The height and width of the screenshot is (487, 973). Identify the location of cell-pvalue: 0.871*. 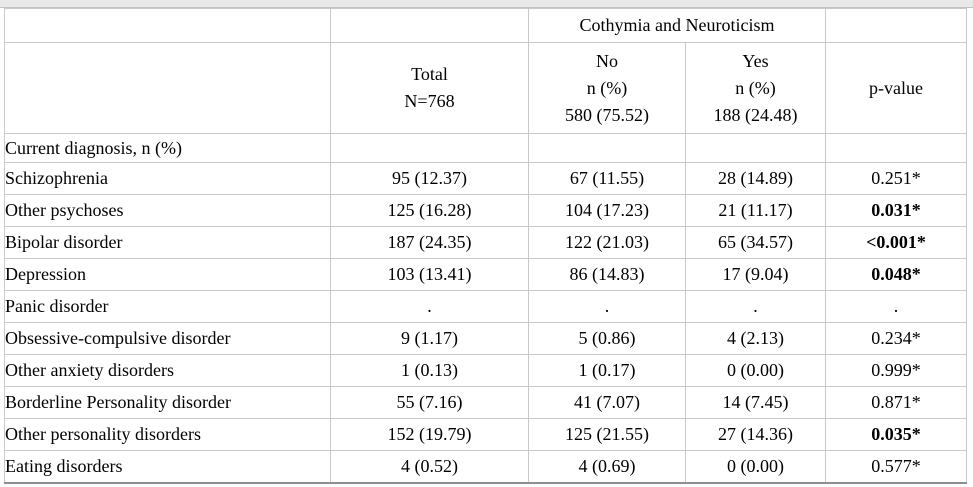
(896, 402).